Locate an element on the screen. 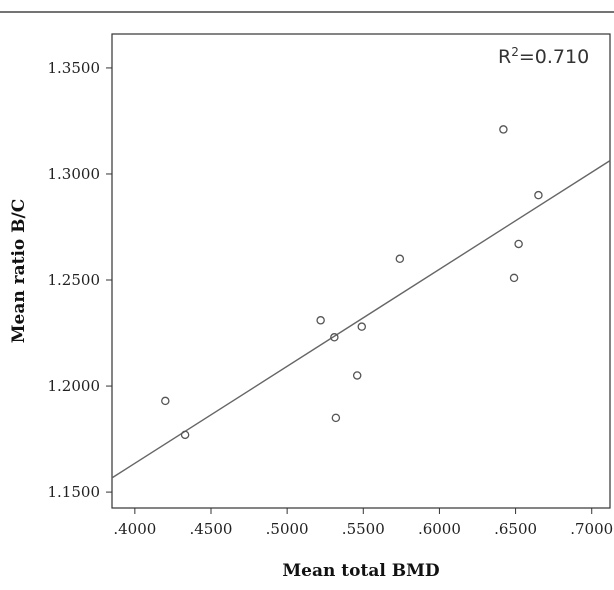 The height and width of the screenshot is (590, 614). y-tick-label: 1.2000 is located at coordinates (74, 386).